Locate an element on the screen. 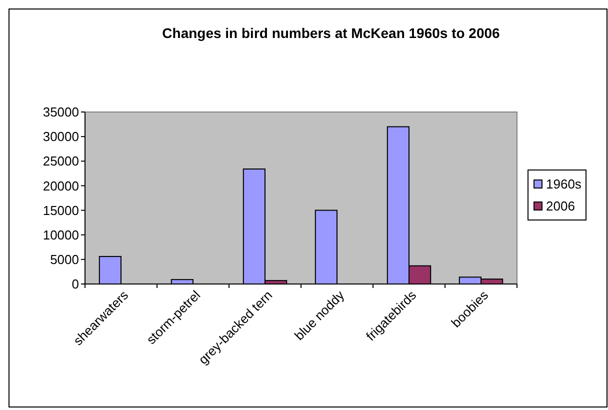  y-tick-label: 30000 is located at coordinates (60, 136).